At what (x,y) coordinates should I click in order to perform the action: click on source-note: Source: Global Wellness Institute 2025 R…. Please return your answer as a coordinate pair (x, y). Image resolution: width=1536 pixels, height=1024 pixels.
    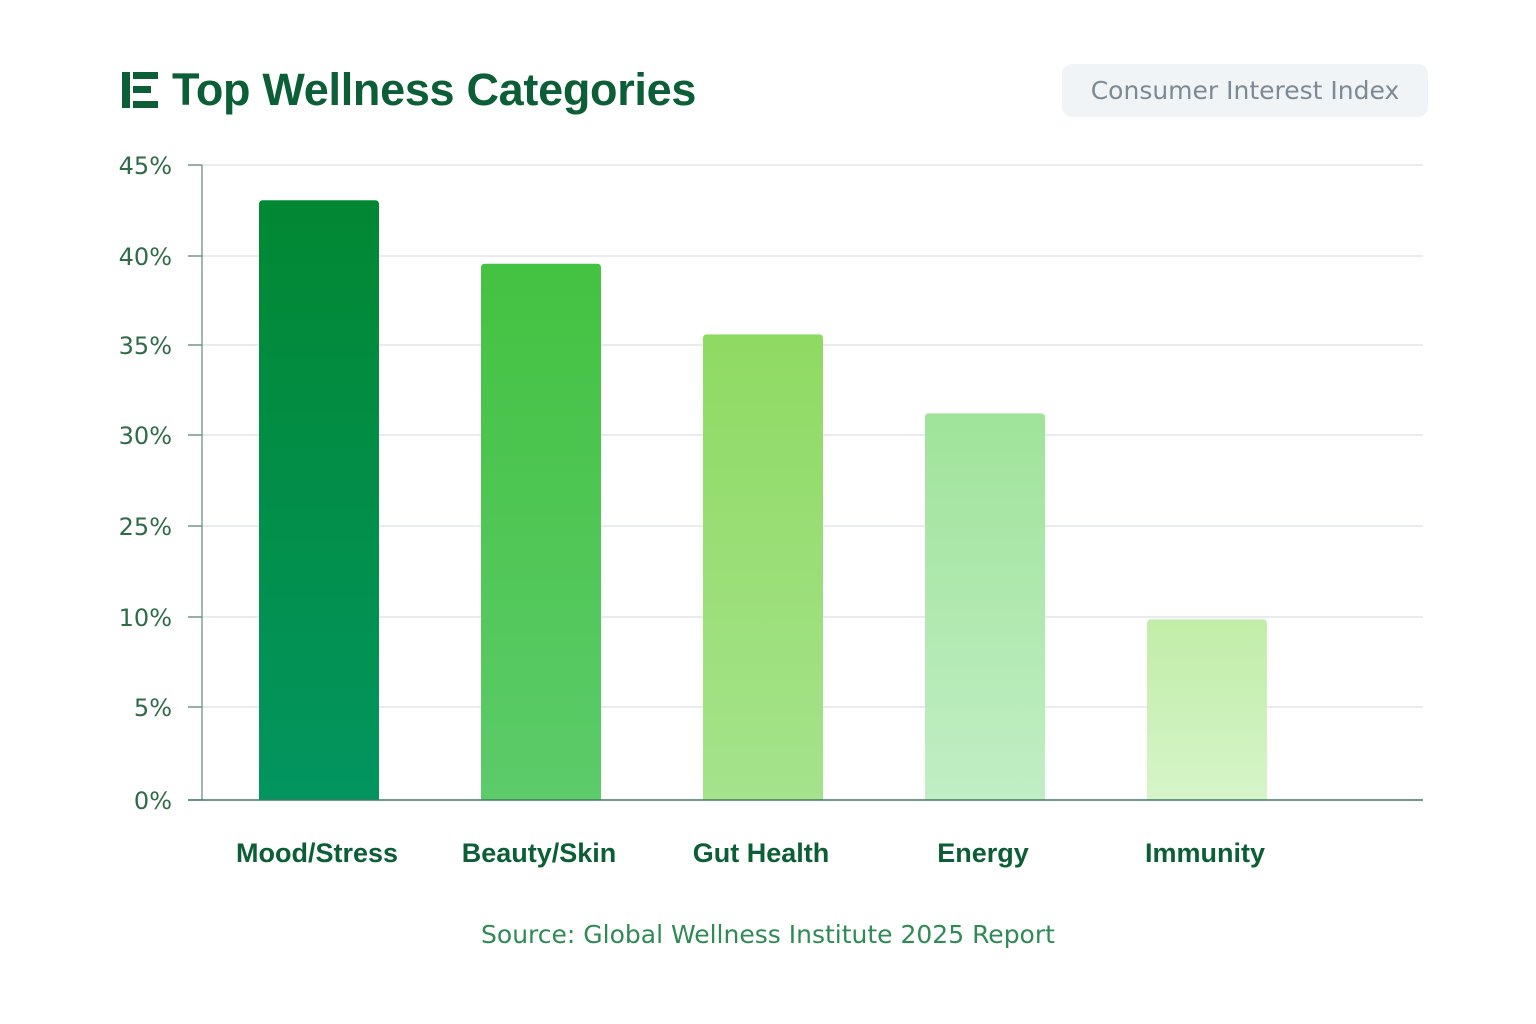
    Looking at the image, I should click on (768, 934).